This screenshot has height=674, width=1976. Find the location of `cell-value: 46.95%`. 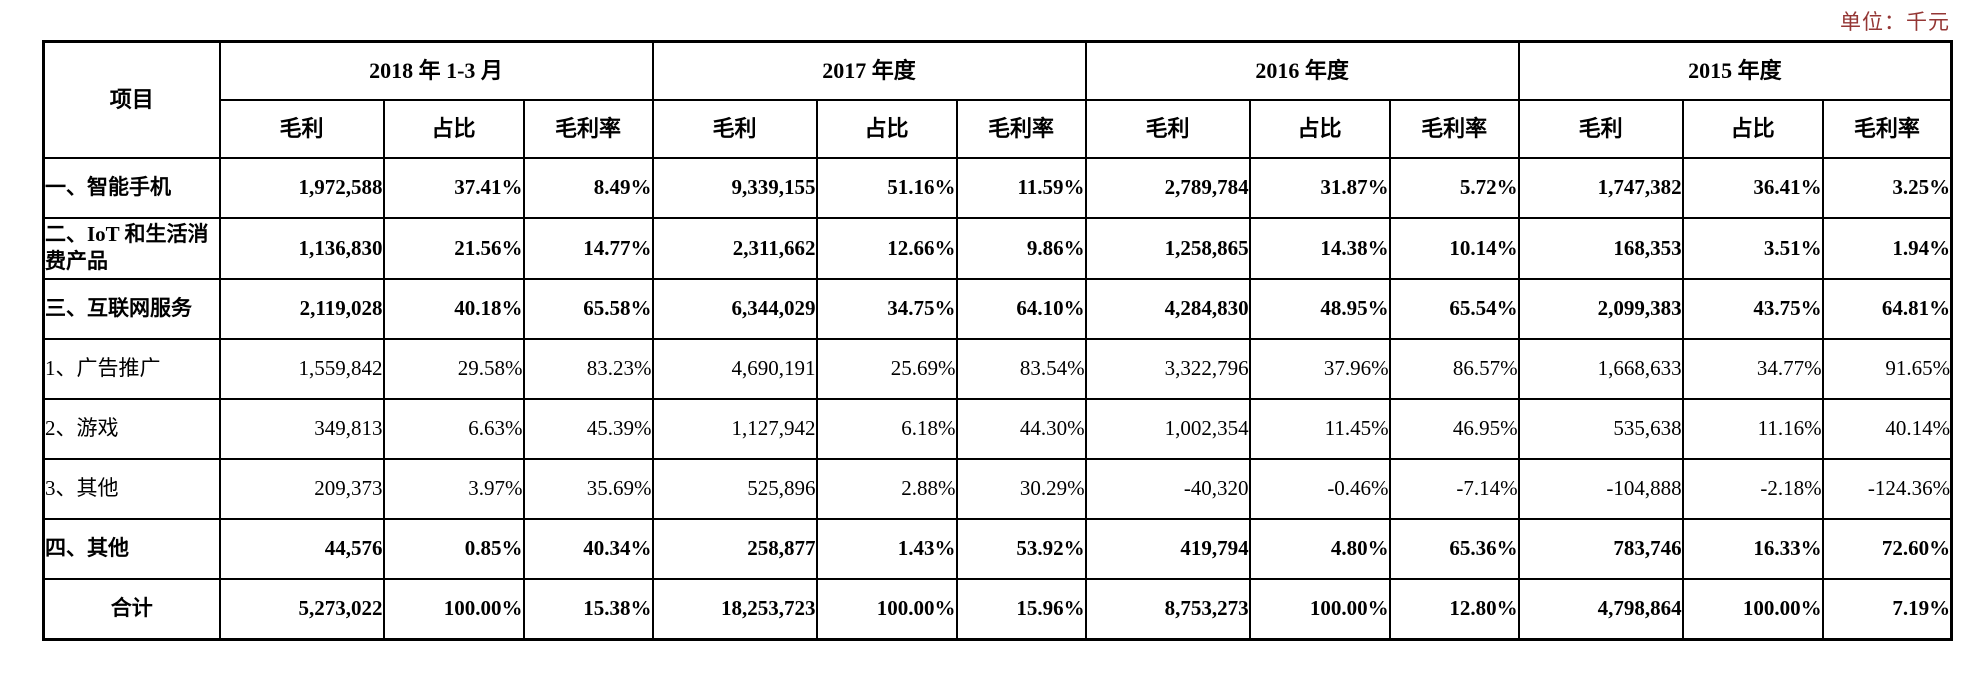

cell-value: 46.95% is located at coordinates (1454, 428).